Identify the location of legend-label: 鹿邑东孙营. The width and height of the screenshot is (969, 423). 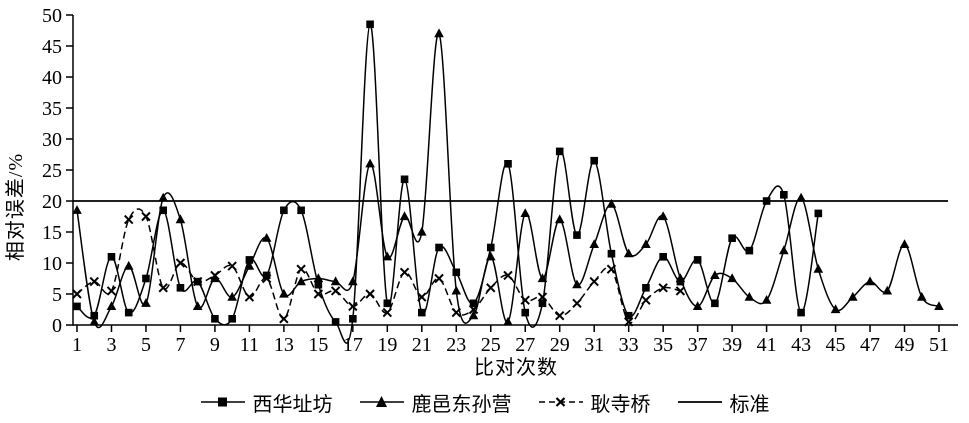
(461, 404).